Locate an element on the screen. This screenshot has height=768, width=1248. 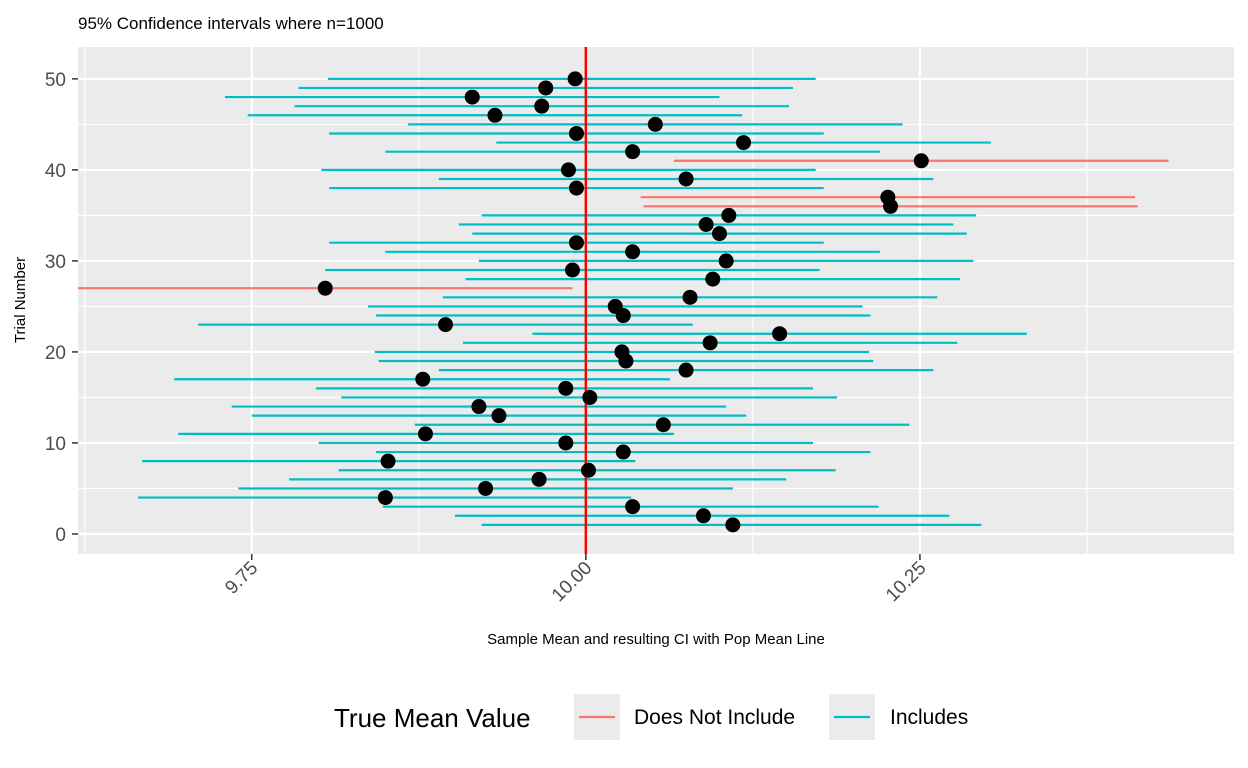
x-tick-label: 10.25 is located at coordinates (906, 582).